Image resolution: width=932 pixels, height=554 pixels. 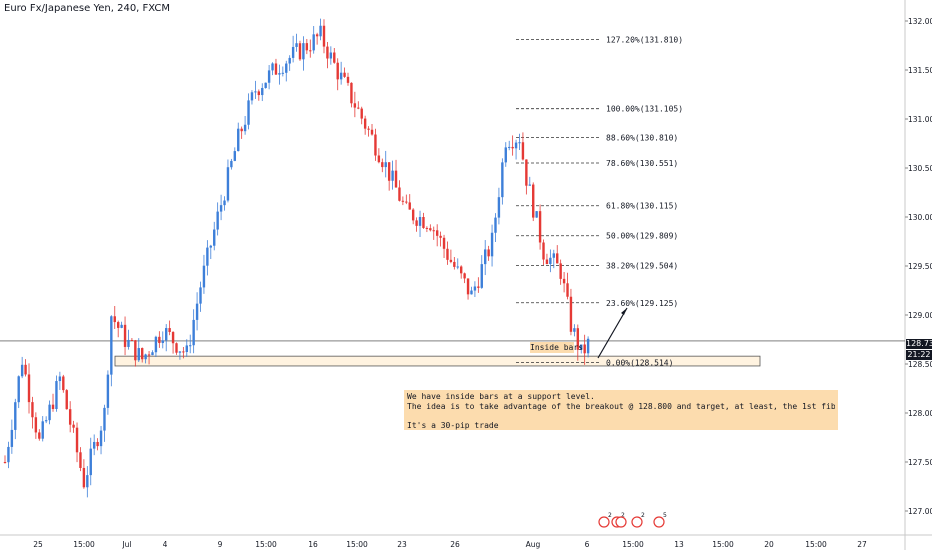 What do you see at coordinates (642, 163) in the screenshot?
I see `fib-level-label: 78.60%(130.551)` at bounding box center [642, 163].